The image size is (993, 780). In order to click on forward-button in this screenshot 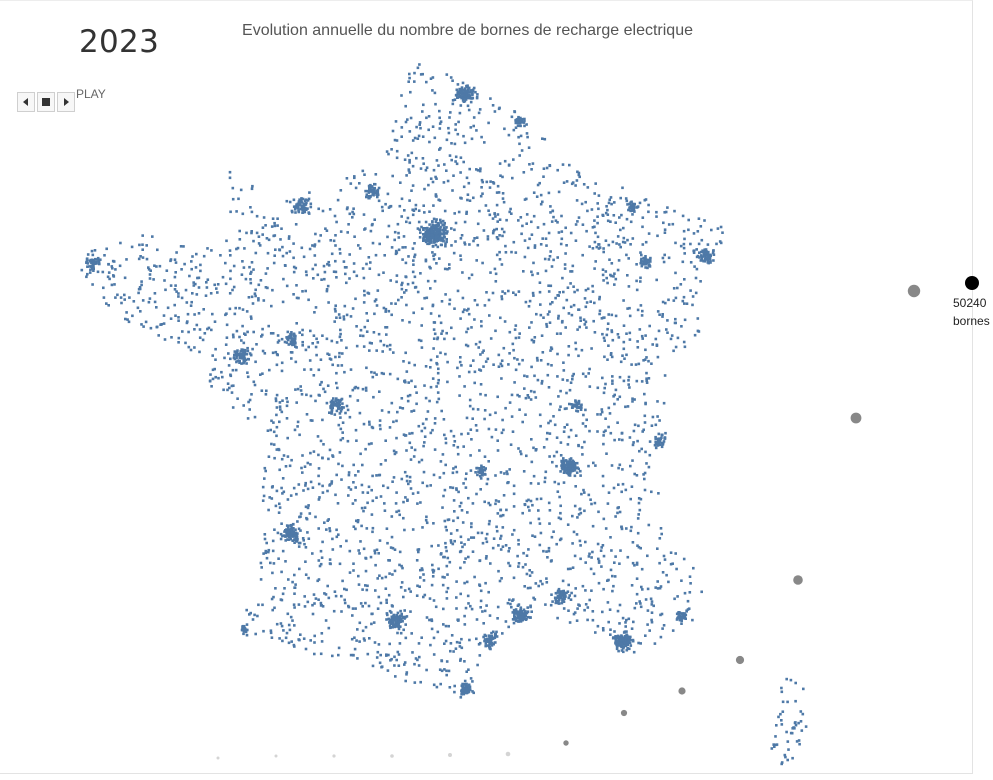, I will do `click(66, 102)`.